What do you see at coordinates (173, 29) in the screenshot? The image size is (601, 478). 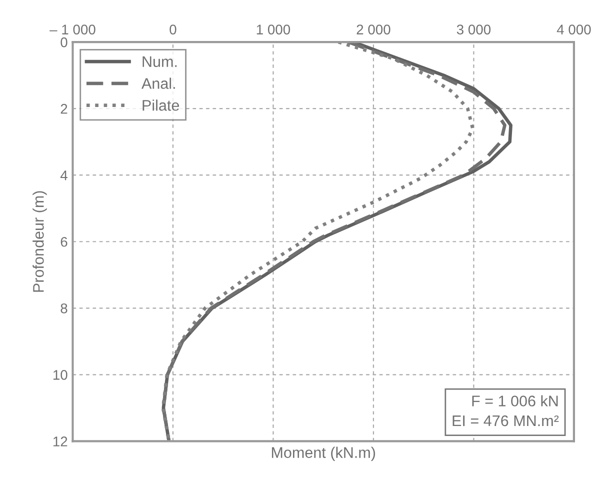 I see `x-tick-label: 0` at bounding box center [173, 29].